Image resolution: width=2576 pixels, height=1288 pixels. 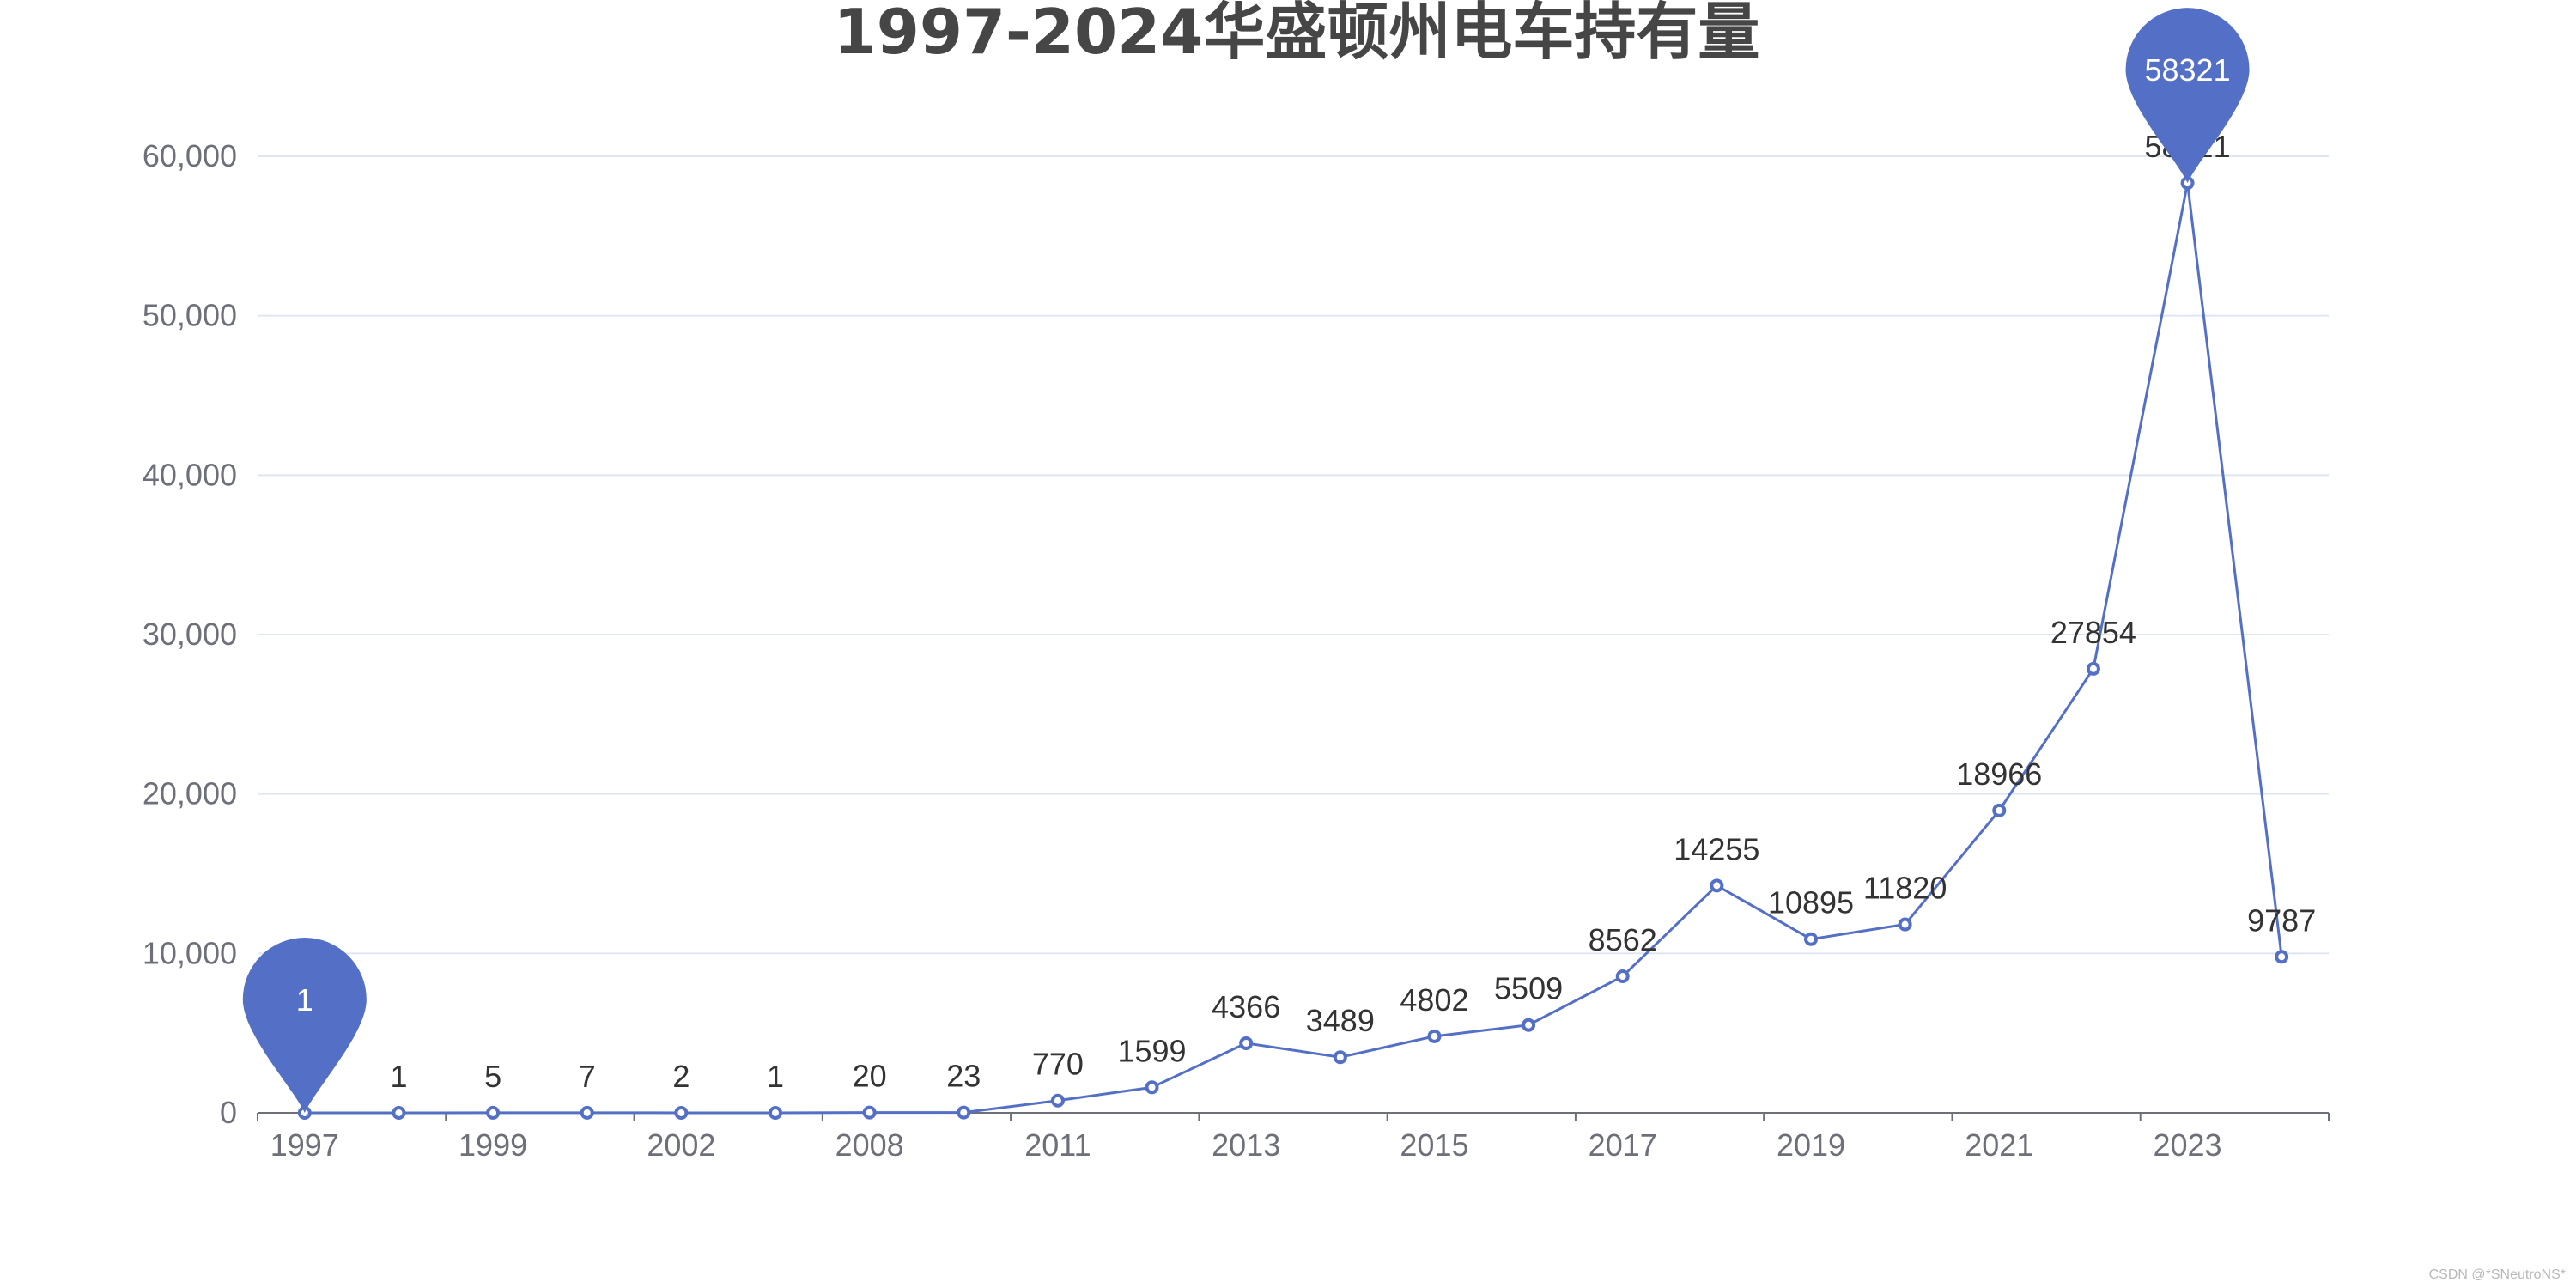 I want to click on data-label: 3489, so click(x=1341, y=1020).